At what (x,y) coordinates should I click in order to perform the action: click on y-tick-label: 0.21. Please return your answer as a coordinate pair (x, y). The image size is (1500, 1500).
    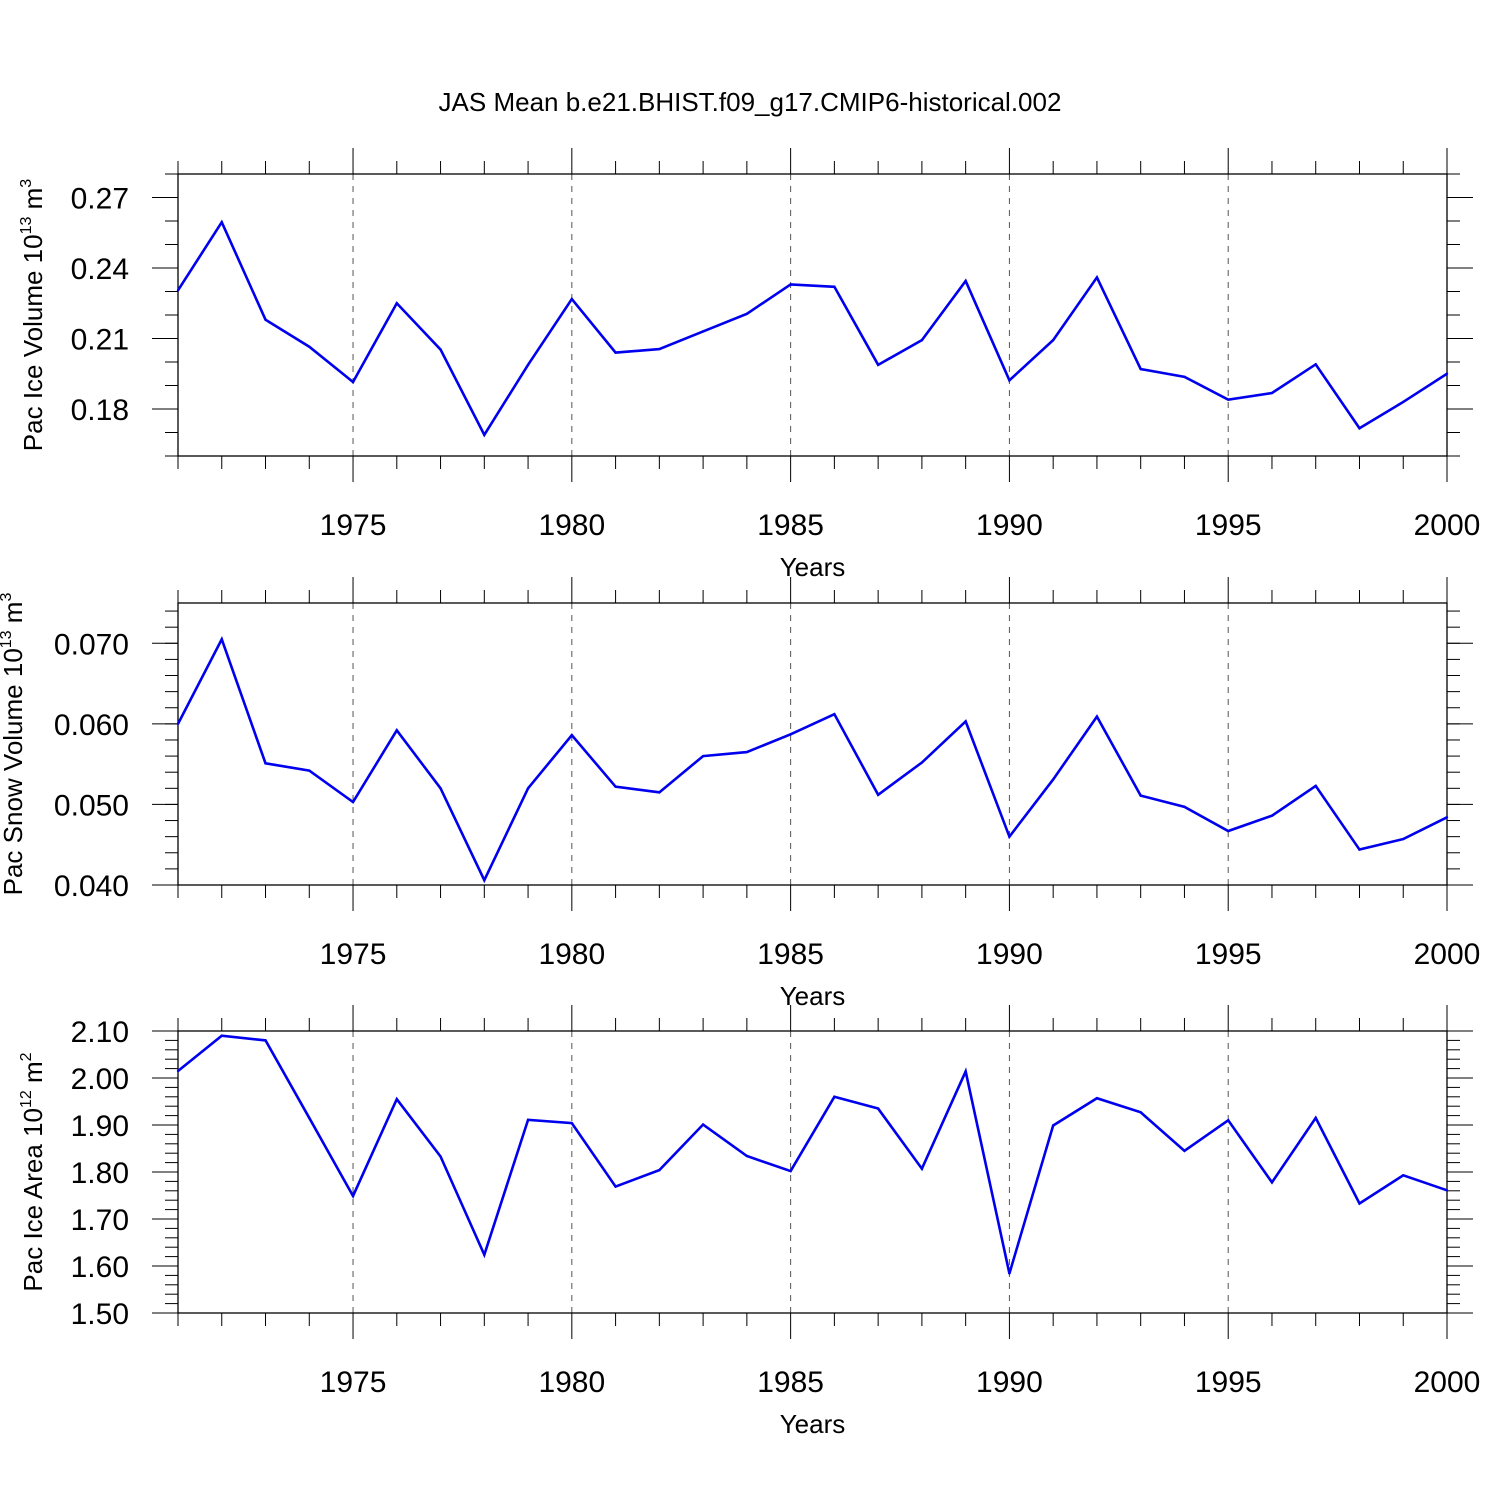
    Looking at the image, I should click on (100, 340).